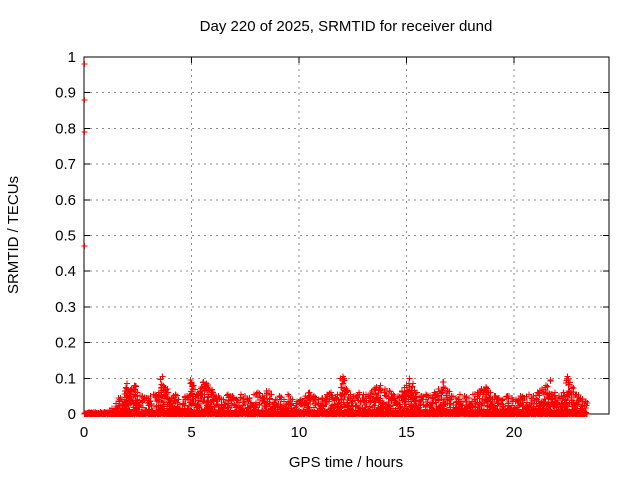  Describe the element at coordinates (191, 432) in the screenshot. I see `x-tick-label: 5` at that location.